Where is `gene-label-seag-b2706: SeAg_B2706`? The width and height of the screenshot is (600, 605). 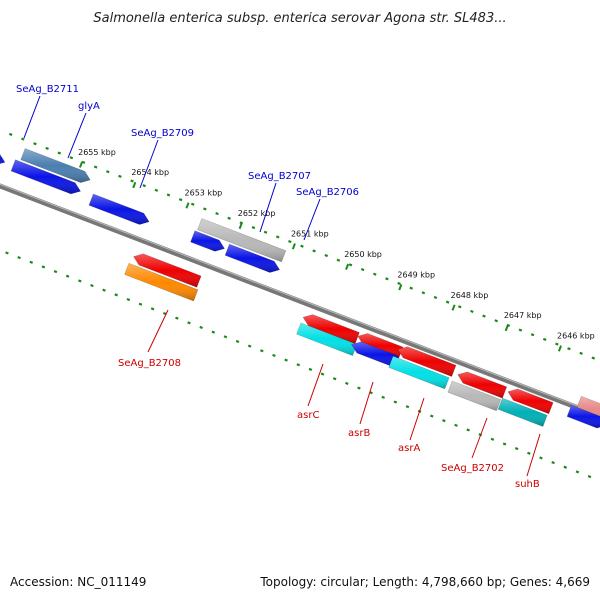 gene-label-seag-b2706: SeAg_B2706 is located at coordinates (327, 214).